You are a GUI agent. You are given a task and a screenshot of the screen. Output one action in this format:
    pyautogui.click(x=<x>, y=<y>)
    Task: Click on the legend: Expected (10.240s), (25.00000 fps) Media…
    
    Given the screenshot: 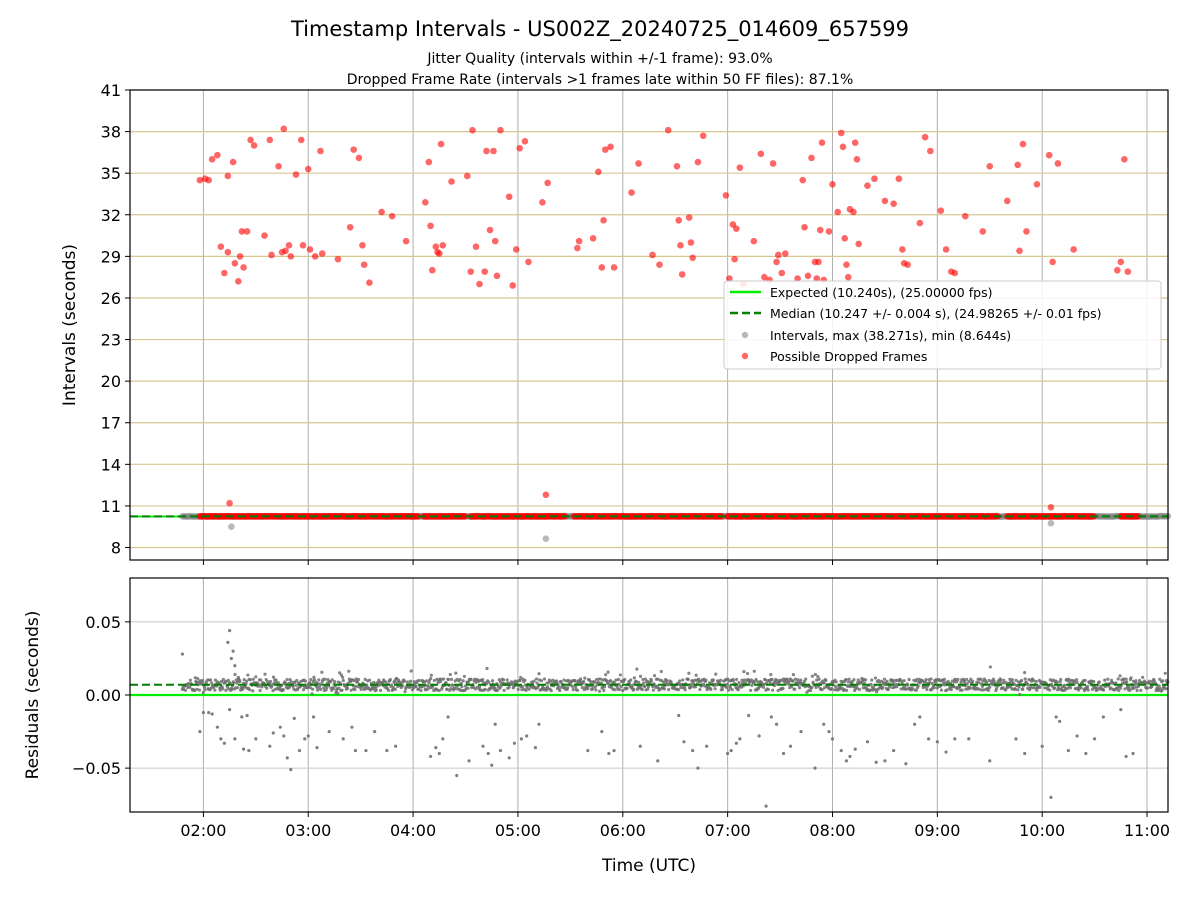 What is the action you would take?
    pyautogui.click(x=942, y=325)
    